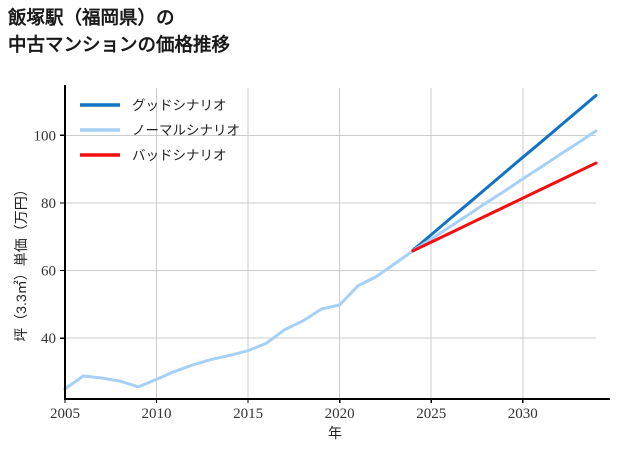 The width and height of the screenshot is (621, 465). What do you see at coordinates (48, 272) in the screenshot?
I see `y-tick-label: 60` at bounding box center [48, 272].